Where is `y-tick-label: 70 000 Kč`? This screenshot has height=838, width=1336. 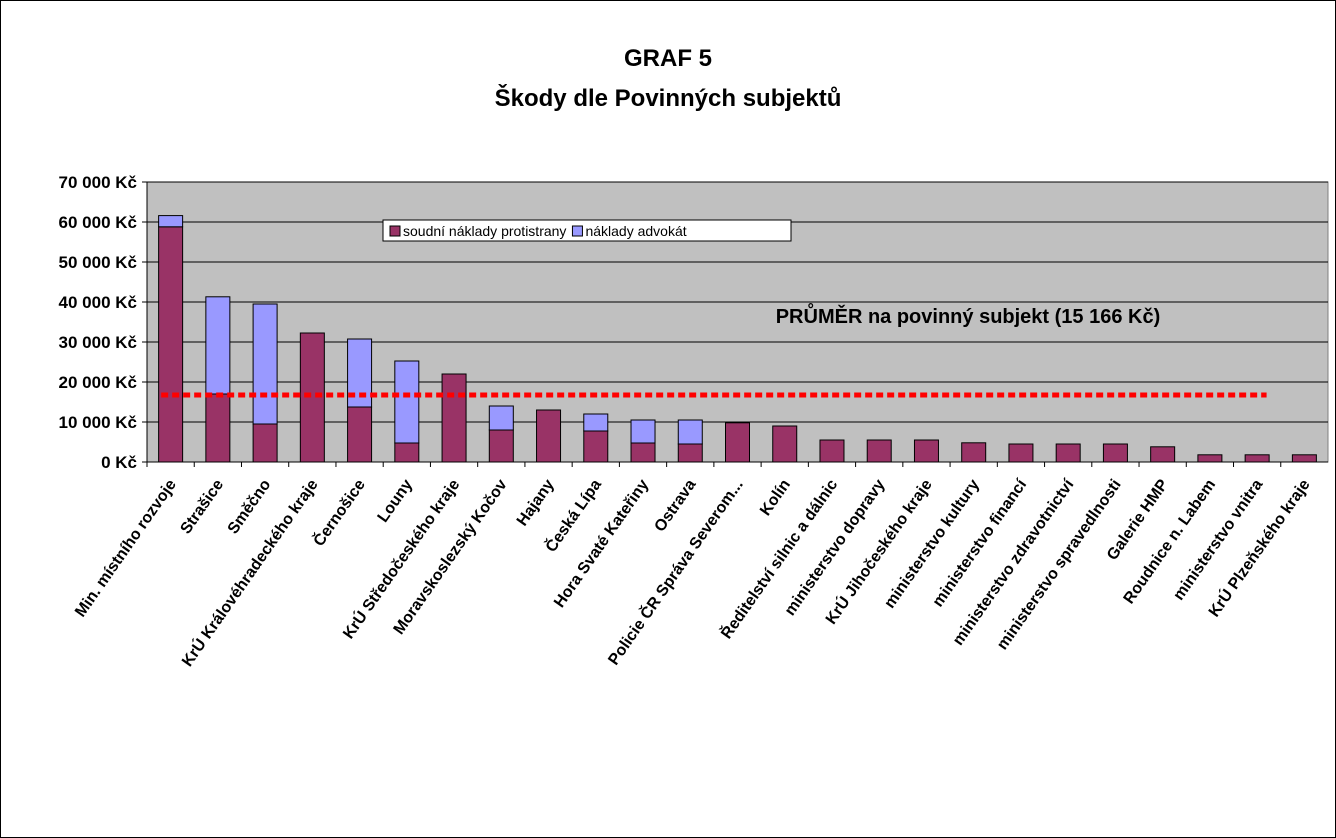
y-tick-label: 70 000 Kč is located at coordinates (98, 182).